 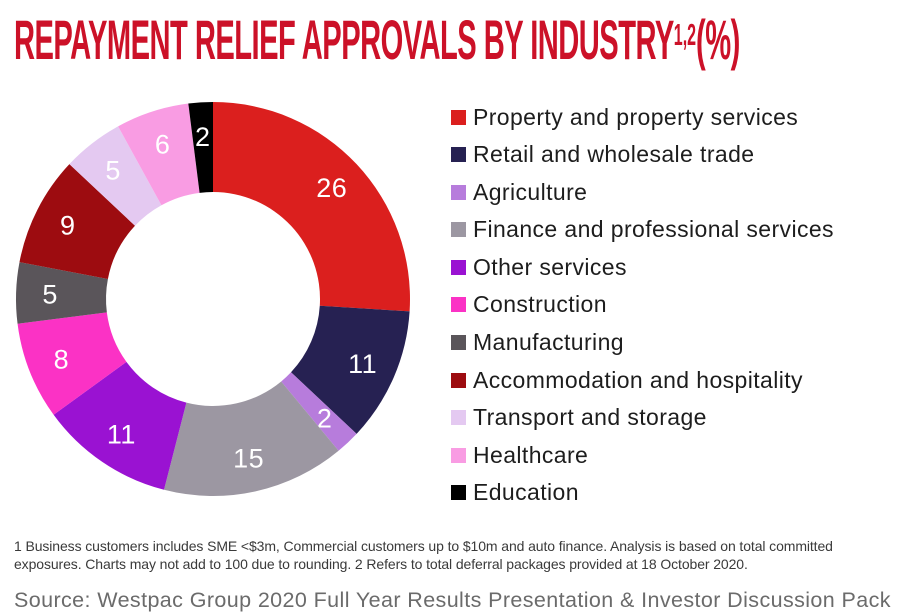 I want to click on page-title-main: REPAYMENT RELIEF APPROVALS BY INDUSTRY, so click(x=344, y=39).